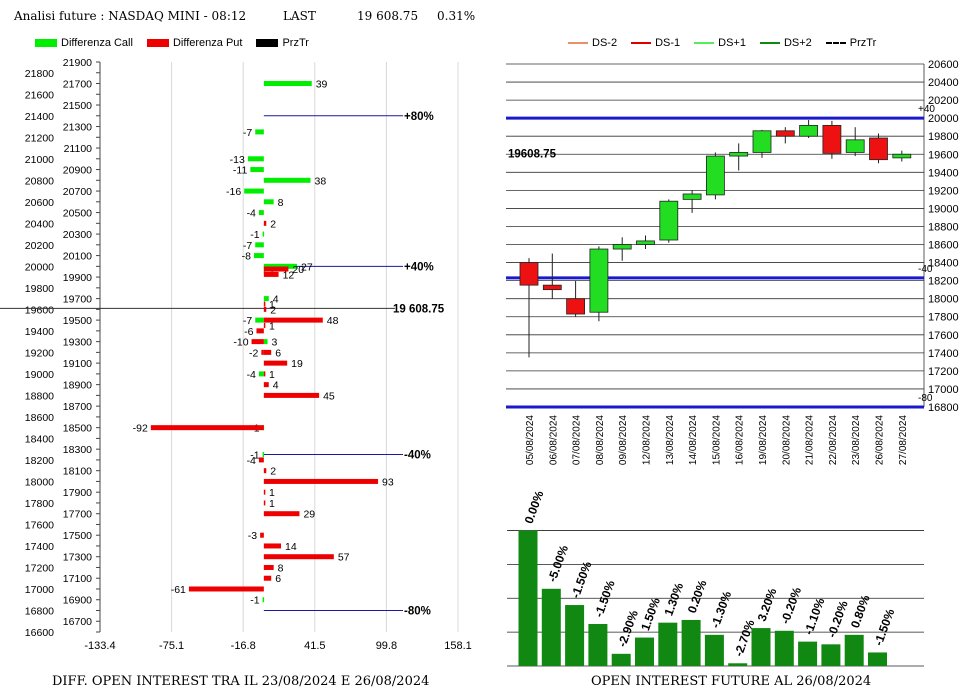 Image resolution: width=972 pixels, height=691 pixels. What do you see at coordinates (77, 407) in the screenshot?
I see `left-y-tick-label: 18700` at bounding box center [77, 407].